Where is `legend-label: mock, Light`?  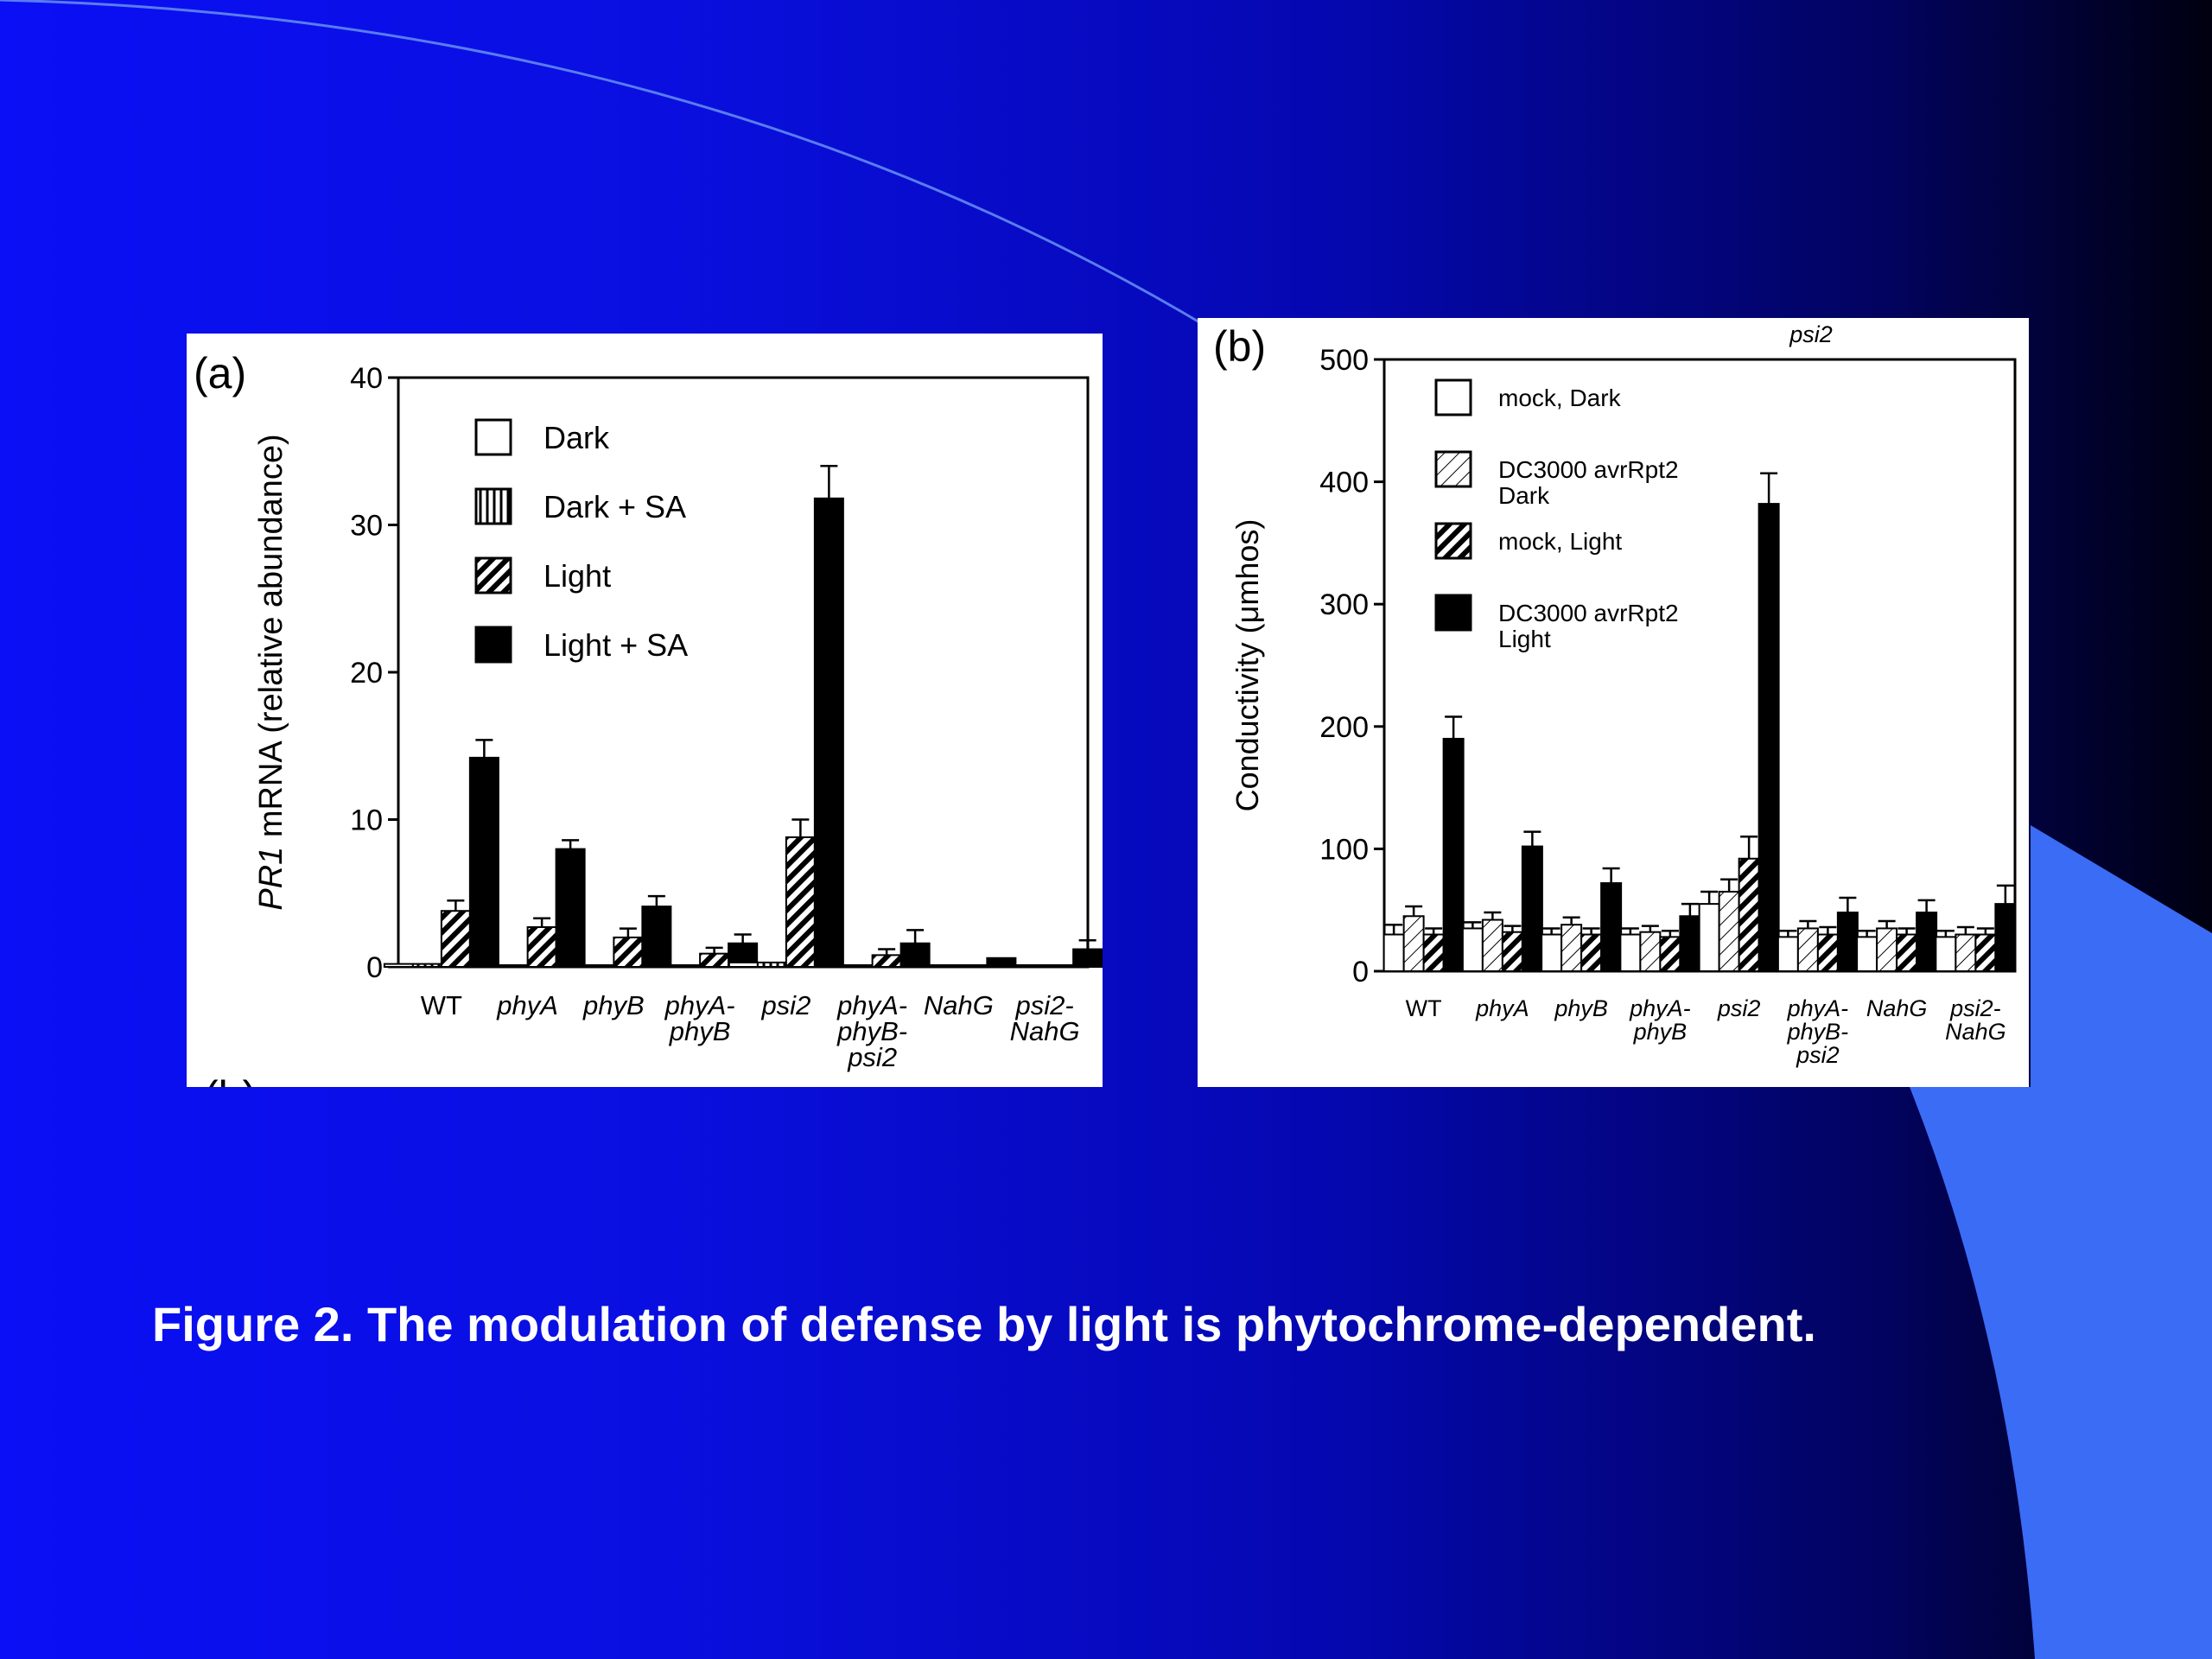 legend-label: mock, Light is located at coordinates (1560, 541).